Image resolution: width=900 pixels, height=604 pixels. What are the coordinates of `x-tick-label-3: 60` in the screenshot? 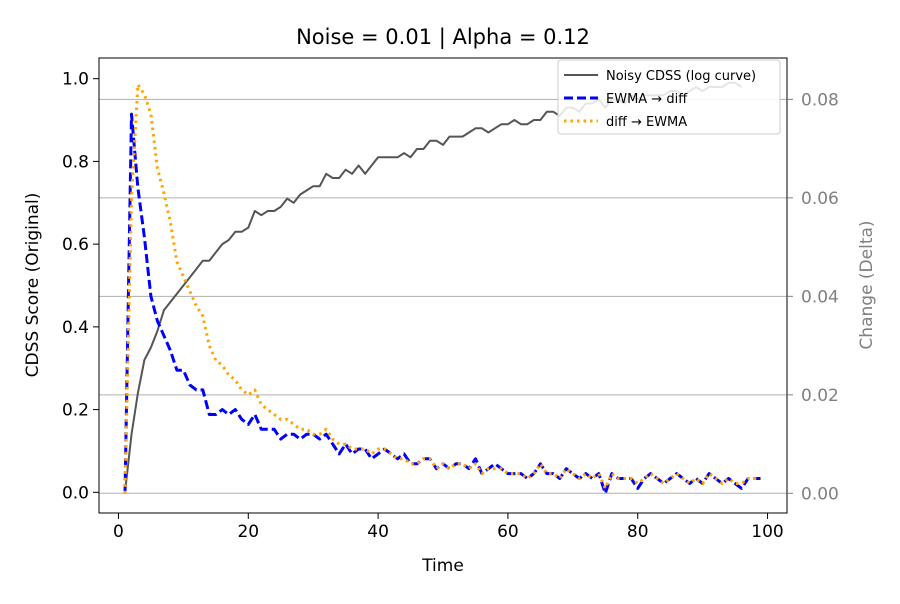 It's located at (508, 532).